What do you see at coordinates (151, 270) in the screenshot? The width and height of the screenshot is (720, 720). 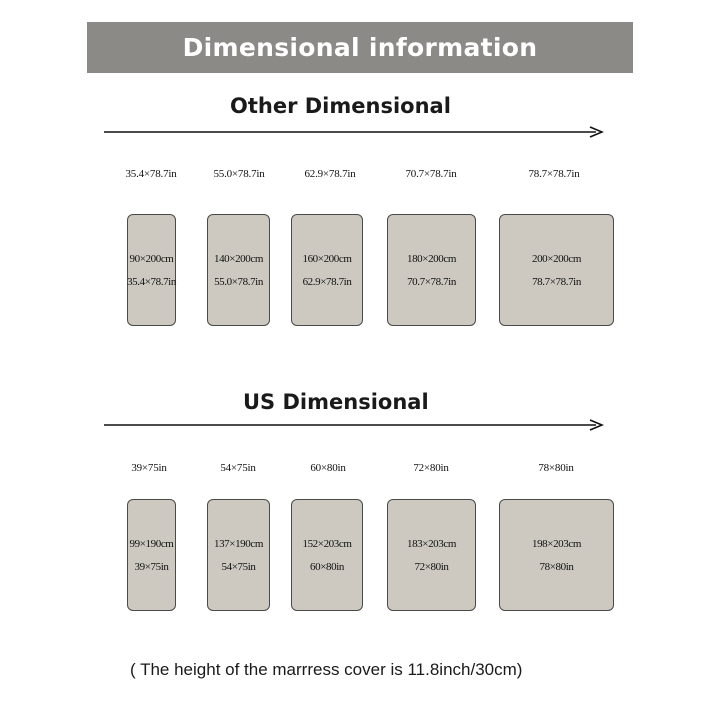 I see `mattress-box: 90×200cm 35.4×78.7in` at bounding box center [151, 270].